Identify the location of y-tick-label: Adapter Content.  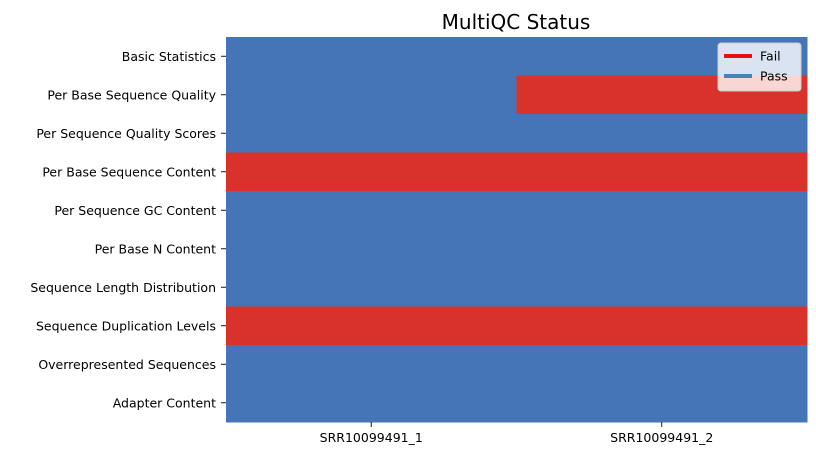
(164, 402).